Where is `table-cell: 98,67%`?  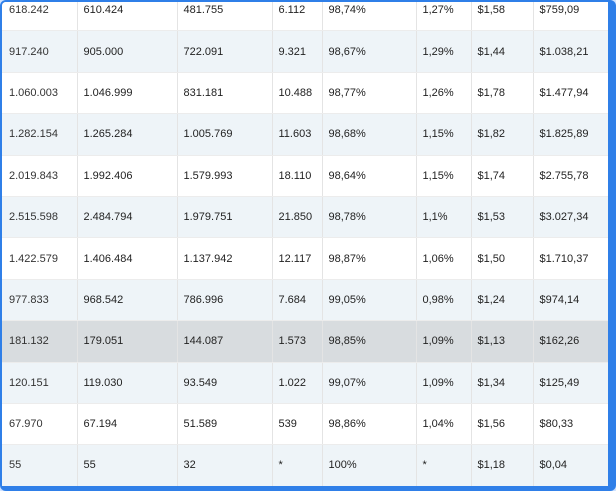
table-cell: 98,67% is located at coordinates (369, 51).